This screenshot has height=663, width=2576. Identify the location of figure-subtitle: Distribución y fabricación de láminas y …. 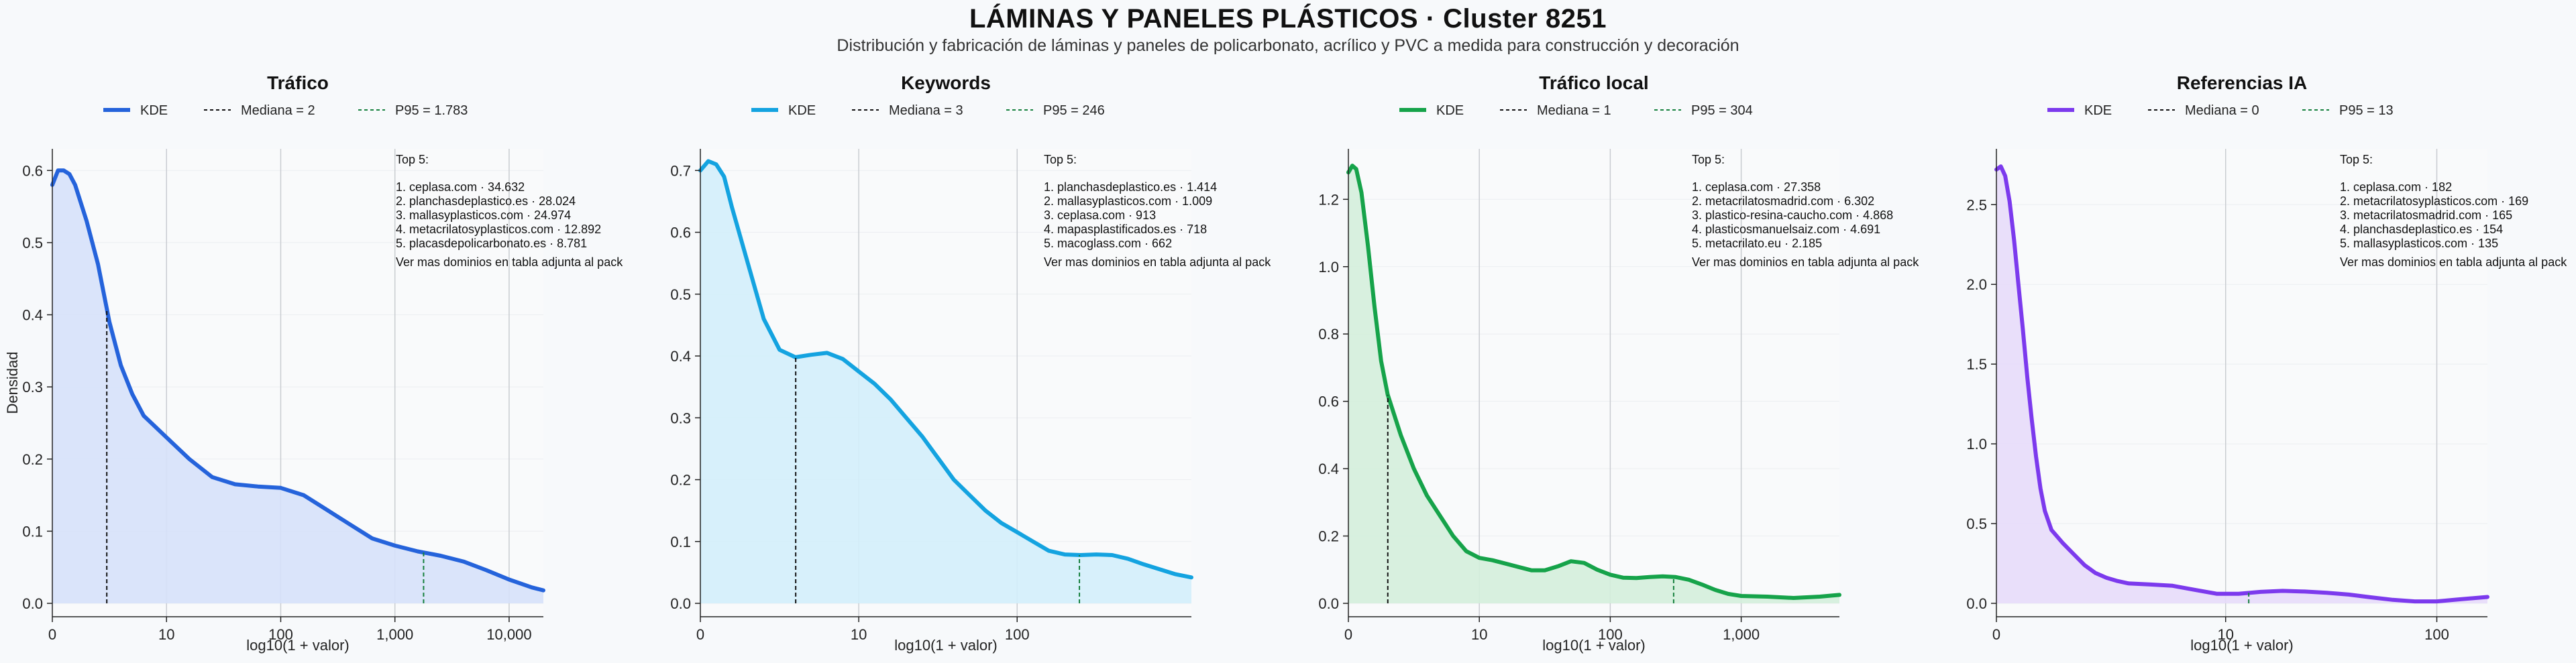
(1288, 45).